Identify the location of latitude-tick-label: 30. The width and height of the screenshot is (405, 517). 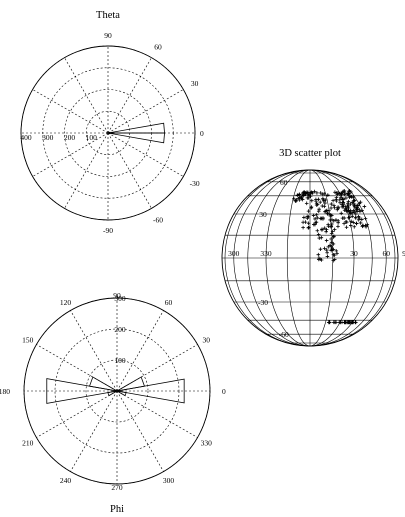
(263, 214).